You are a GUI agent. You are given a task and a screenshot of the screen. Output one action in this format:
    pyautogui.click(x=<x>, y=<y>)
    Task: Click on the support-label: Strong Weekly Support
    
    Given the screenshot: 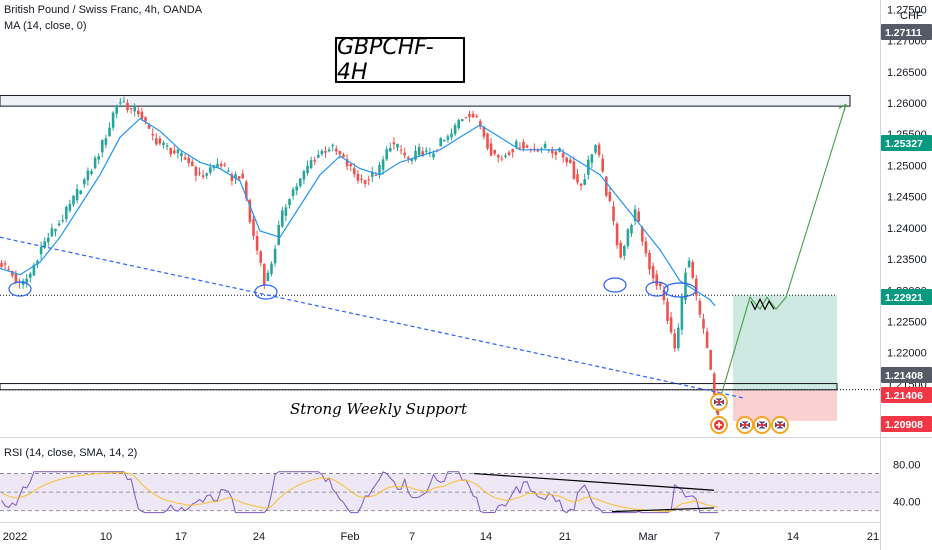 What is the action you would take?
    pyautogui.click(x=378, y=409)
    